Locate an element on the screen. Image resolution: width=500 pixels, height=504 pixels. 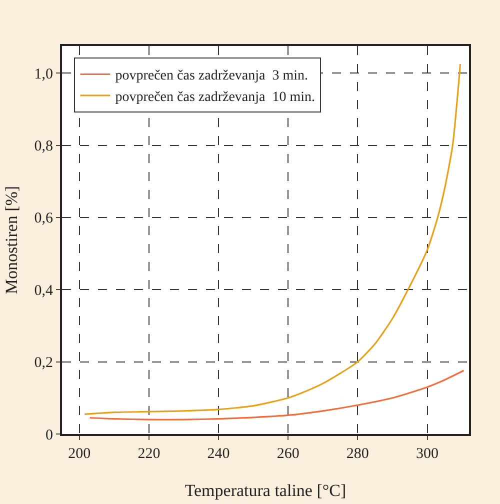
x-tick-label: 300 is located at coordinates (427, 454).